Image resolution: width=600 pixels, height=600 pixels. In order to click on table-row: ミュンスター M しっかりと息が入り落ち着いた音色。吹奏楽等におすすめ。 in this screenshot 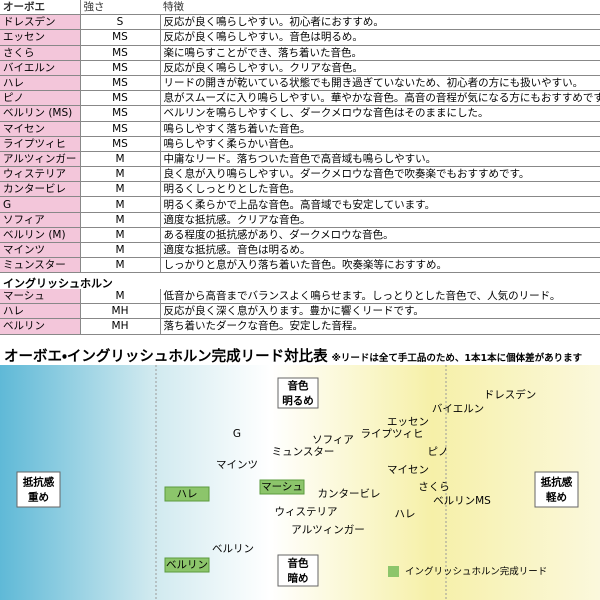, I will do `click(300, 265)`.